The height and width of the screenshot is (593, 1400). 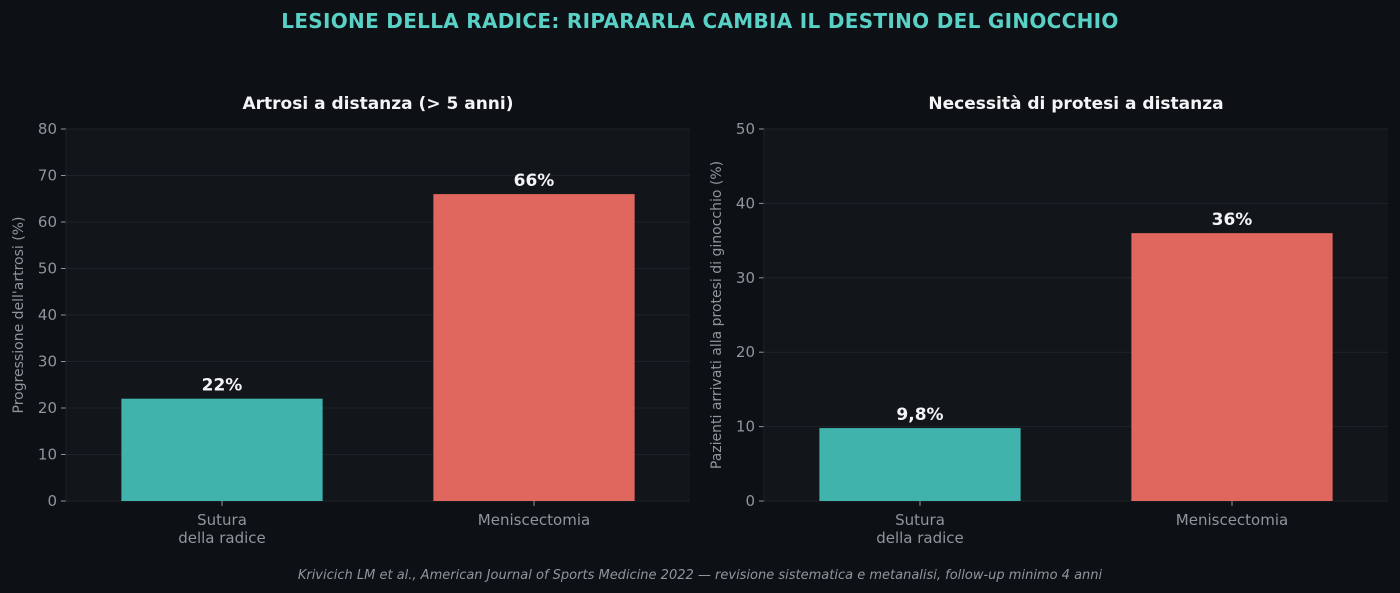 What do you see at coordinates (534, 181) in the screenshot?
I see `data-label: 66%` at bounding box center [534, 181].